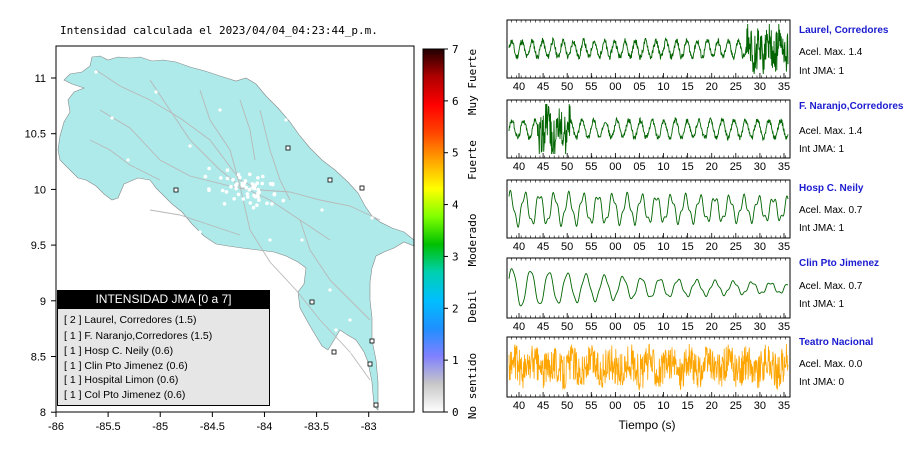  Describe the element at coordinates (40, 246) in the screenshot. I see `map-y-axis: 11 10.5 10 9.5 9 8.5 8` at that location.